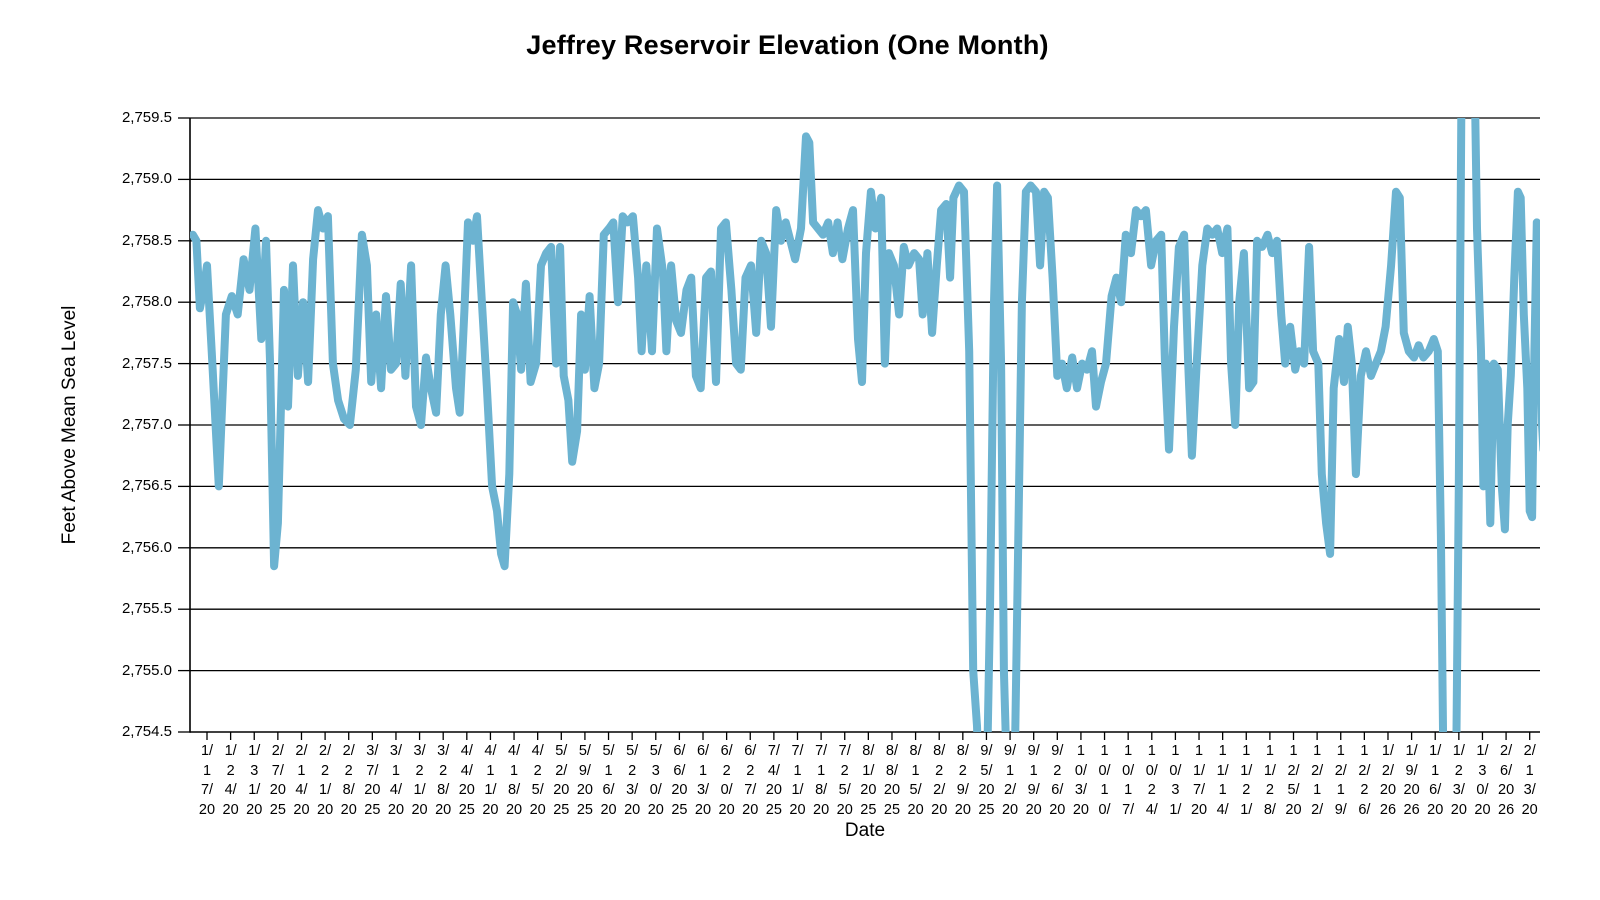  What do you see at coordinates (254, 781) in the screenshot?
I see `x-axis-tick-label: 1/31/2025` at bounding box center [254, 781].